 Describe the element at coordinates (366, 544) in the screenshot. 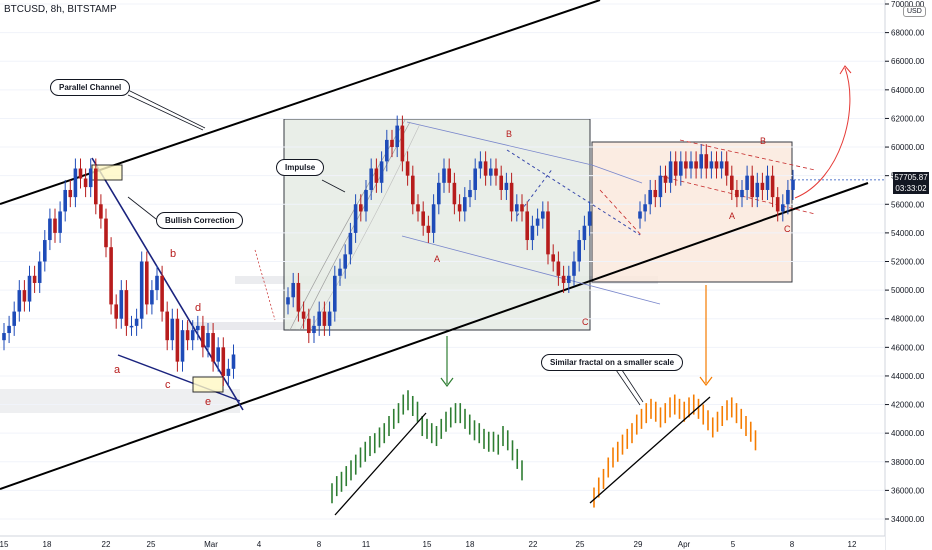

I see `x-tick-label: 11` at that location.